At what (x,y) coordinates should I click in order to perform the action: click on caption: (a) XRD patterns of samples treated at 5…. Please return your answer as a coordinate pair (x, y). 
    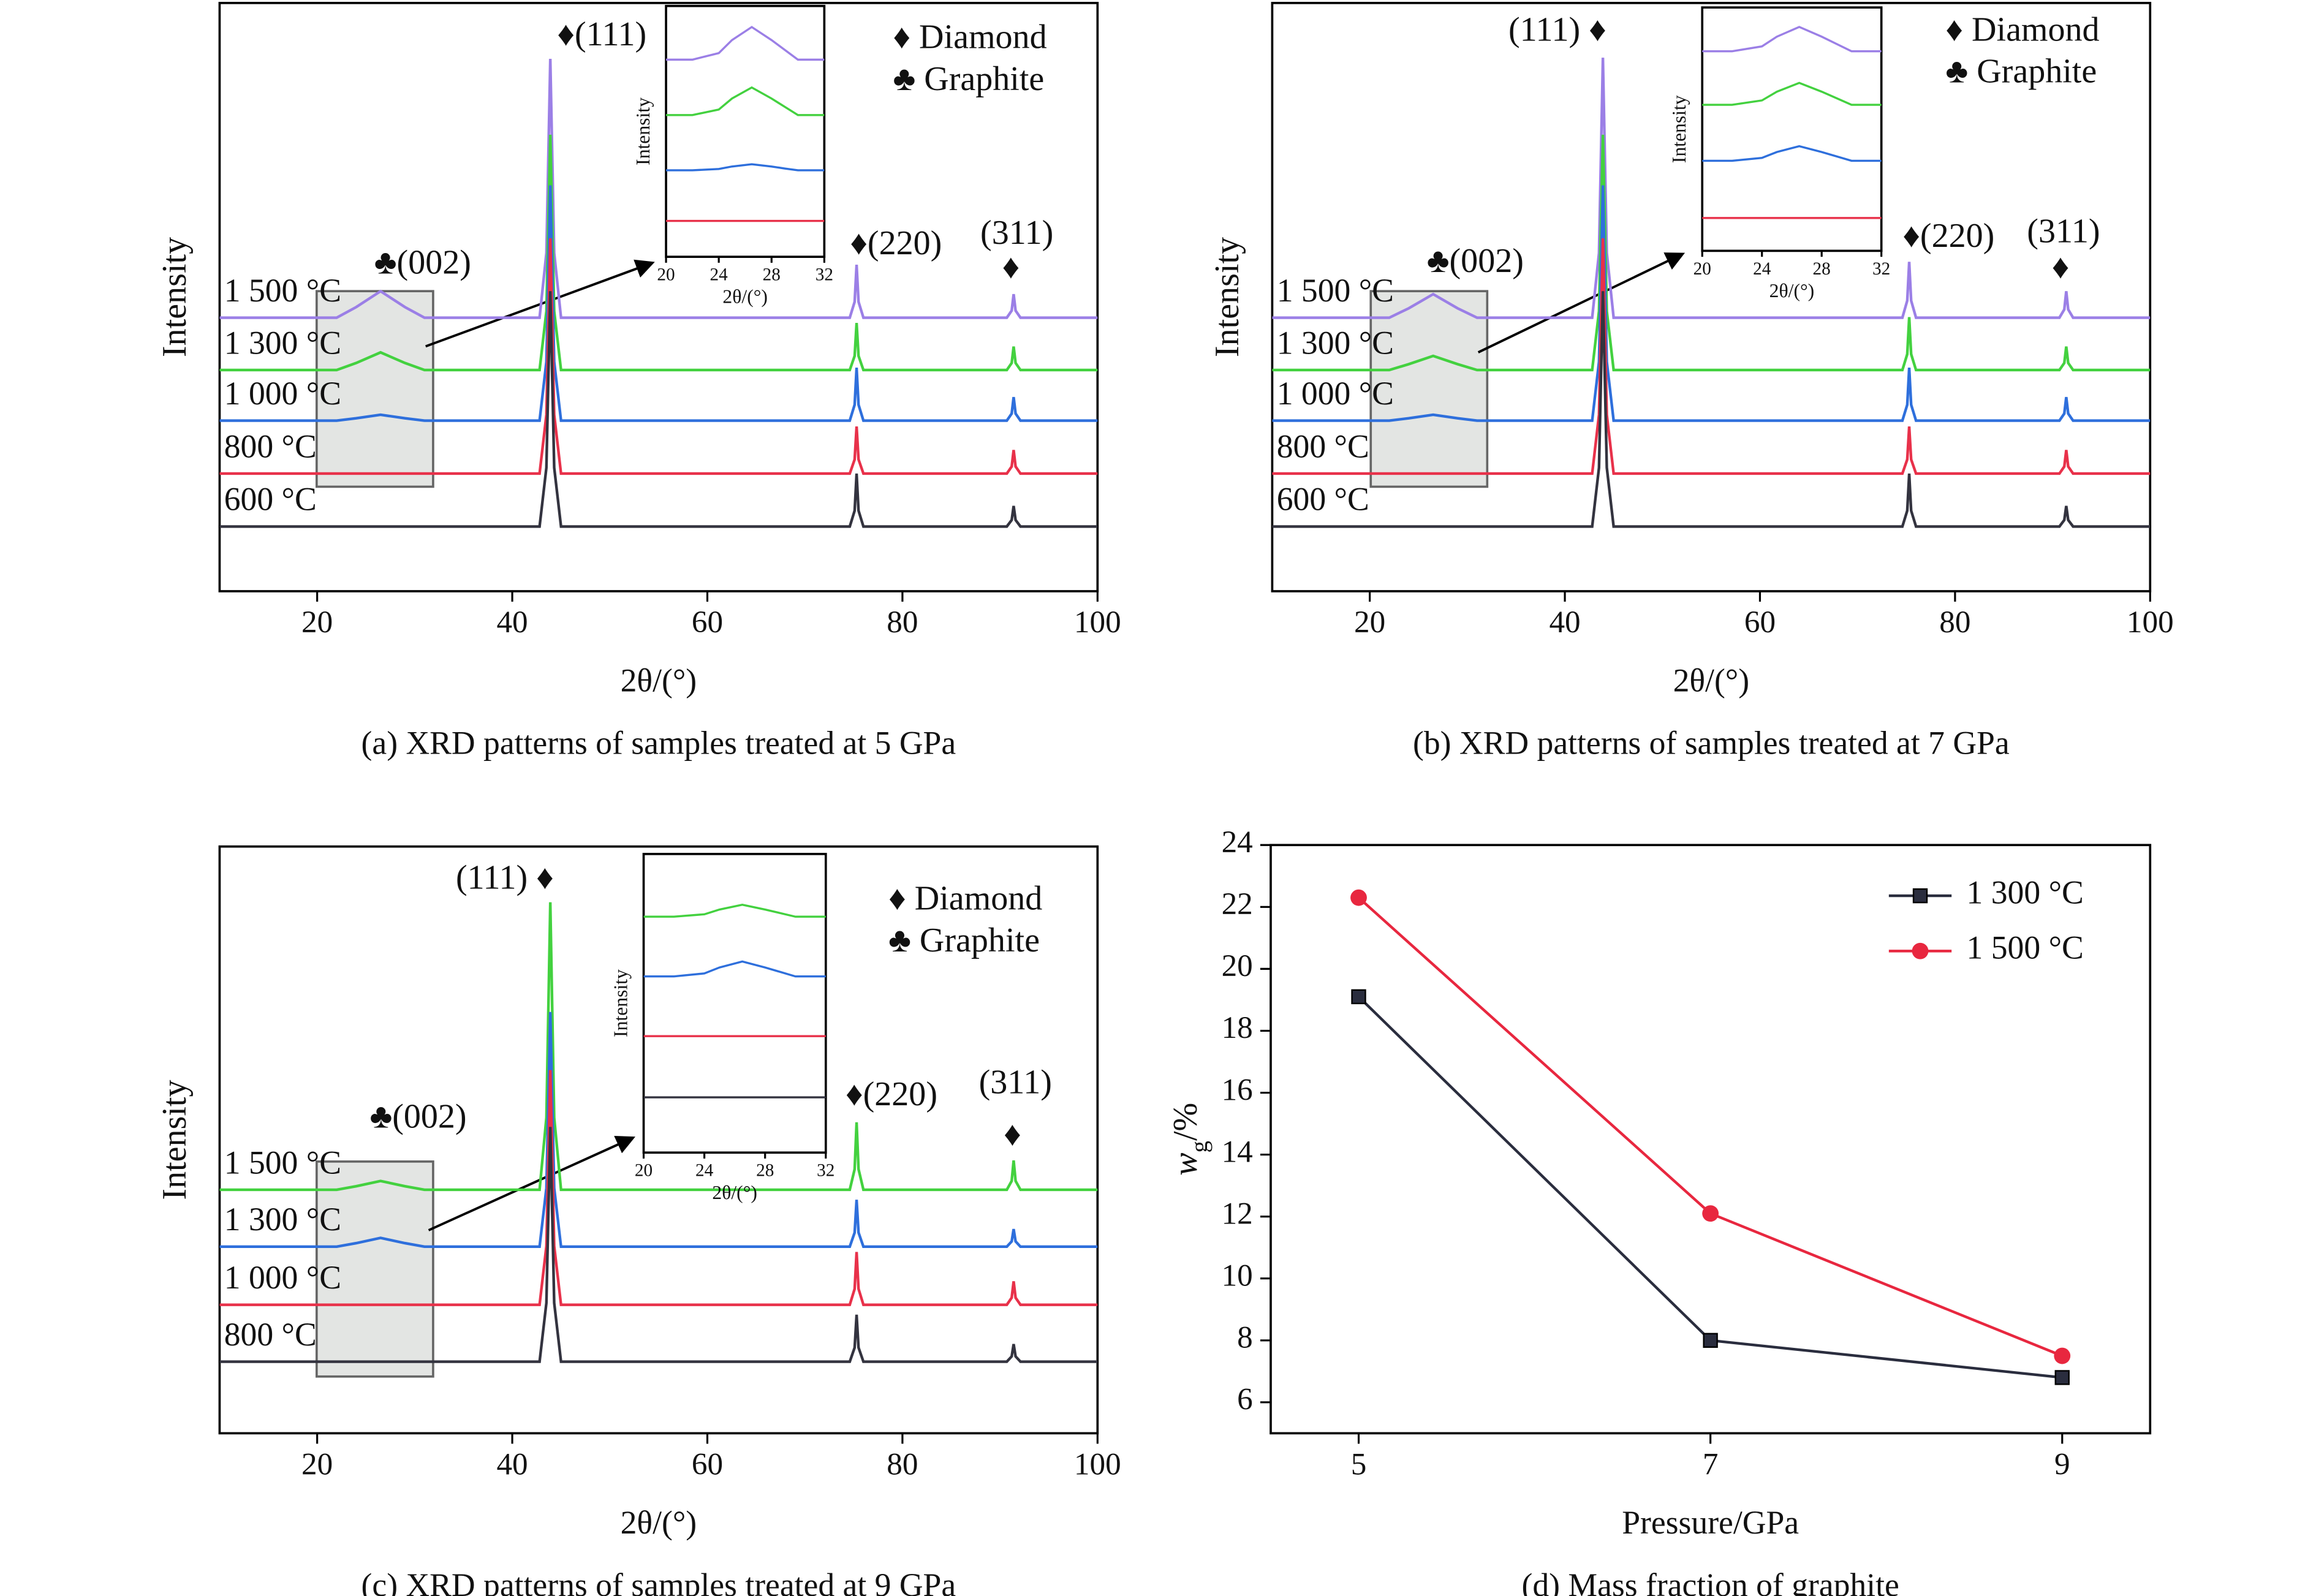
    Looking at the image, I should click on (659, 743).